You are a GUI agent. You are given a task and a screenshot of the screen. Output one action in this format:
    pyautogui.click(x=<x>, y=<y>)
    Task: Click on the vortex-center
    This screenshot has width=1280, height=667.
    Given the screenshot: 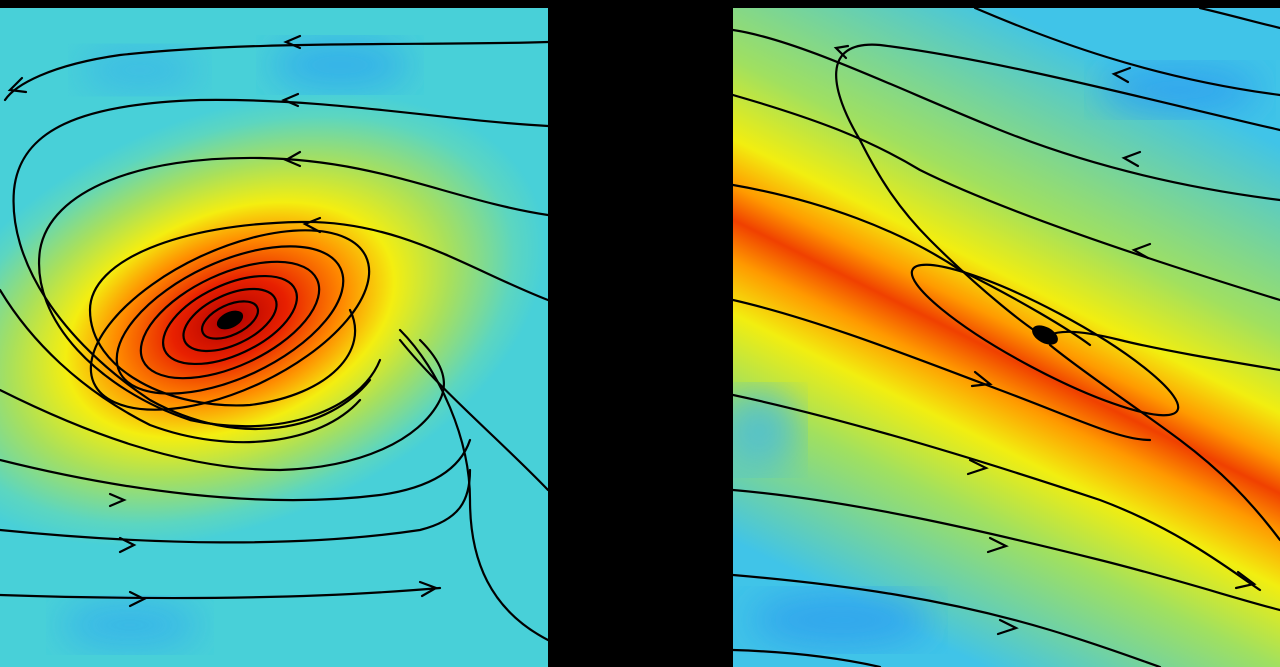 What is the action you would take?
    pyautogui.click(x=230, y=320)
    